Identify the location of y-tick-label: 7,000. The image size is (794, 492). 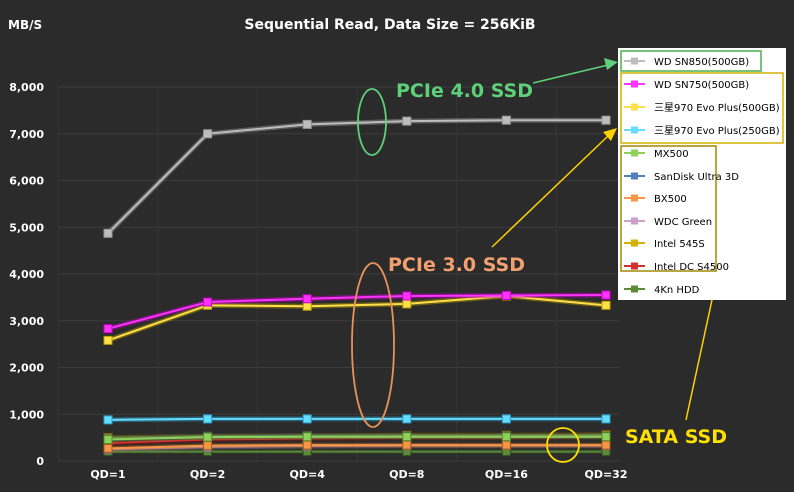
(26, 134).